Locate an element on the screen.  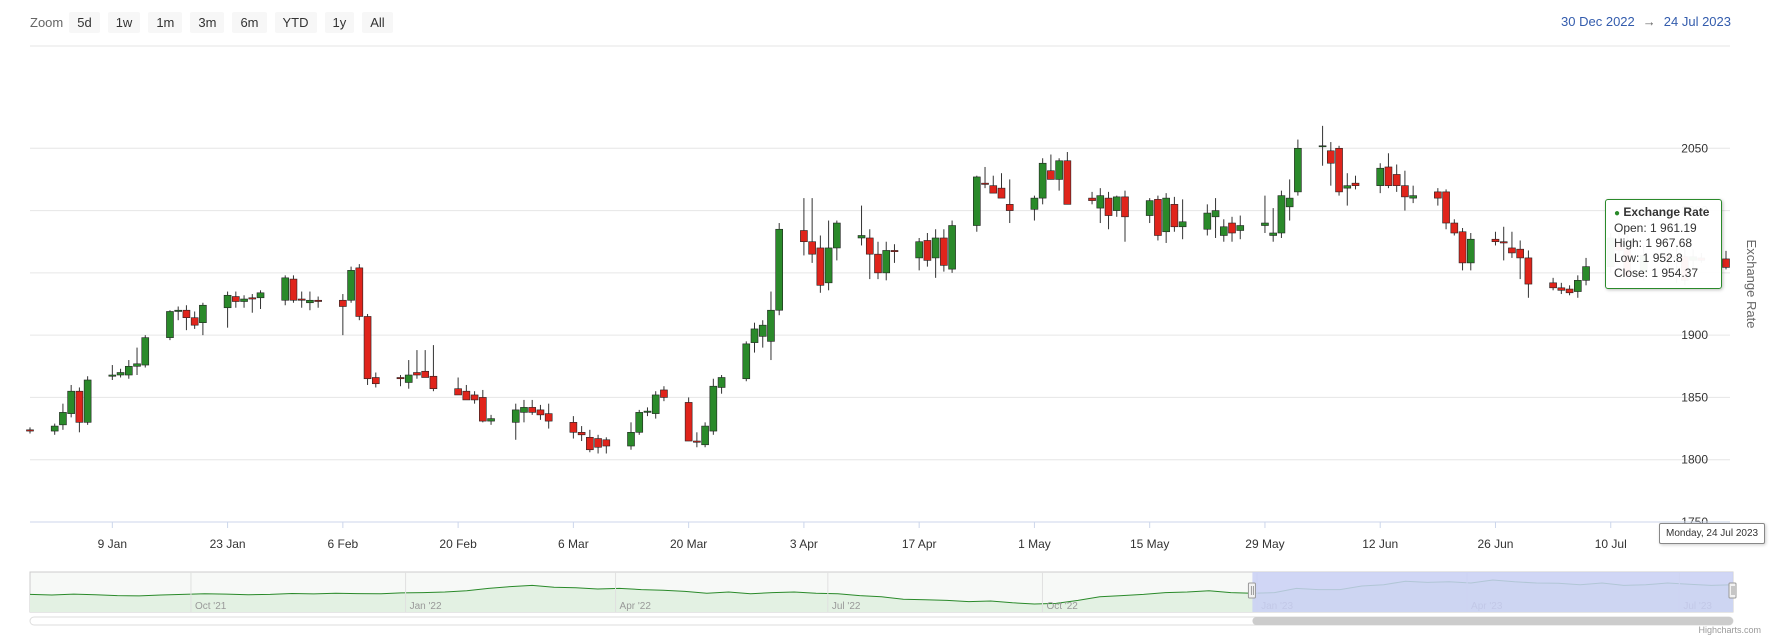
zoom-all-button: All is located at coordinates (377, 22).